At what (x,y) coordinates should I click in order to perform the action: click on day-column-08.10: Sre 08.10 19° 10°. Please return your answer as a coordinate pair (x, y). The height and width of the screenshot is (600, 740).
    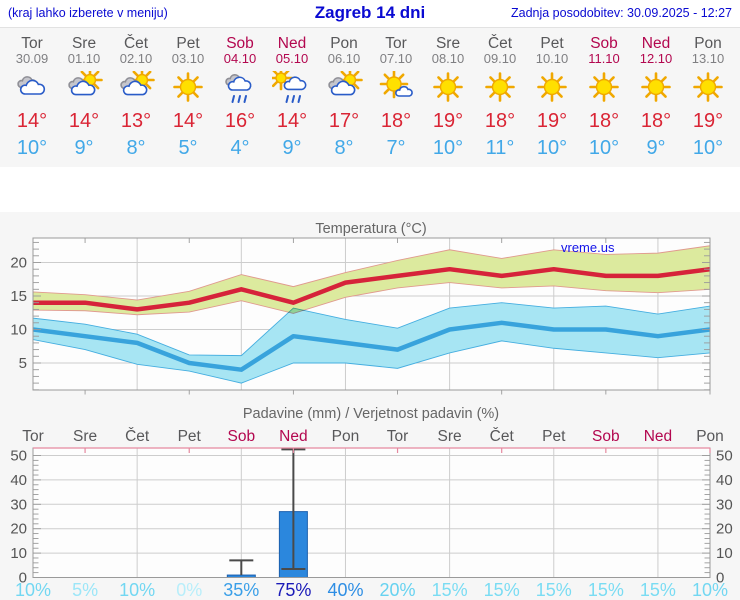
    Looking at the image, I should click on (448, 96).